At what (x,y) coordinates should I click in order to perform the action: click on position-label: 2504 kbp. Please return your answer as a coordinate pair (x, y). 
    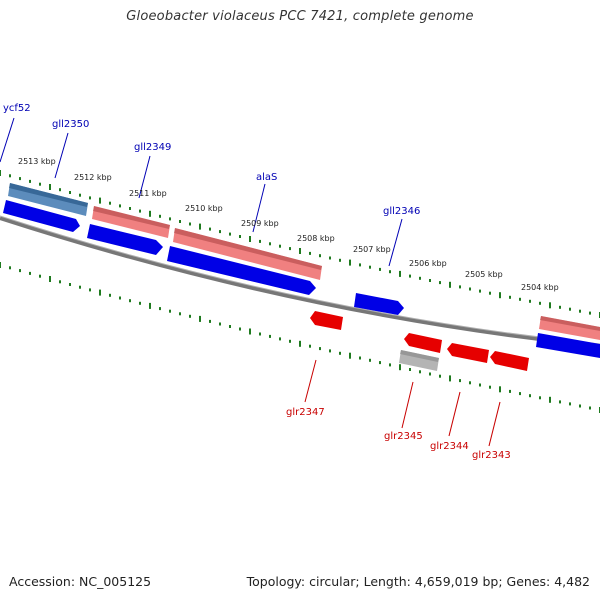
    Looking at the image, I should click on (540, 287).